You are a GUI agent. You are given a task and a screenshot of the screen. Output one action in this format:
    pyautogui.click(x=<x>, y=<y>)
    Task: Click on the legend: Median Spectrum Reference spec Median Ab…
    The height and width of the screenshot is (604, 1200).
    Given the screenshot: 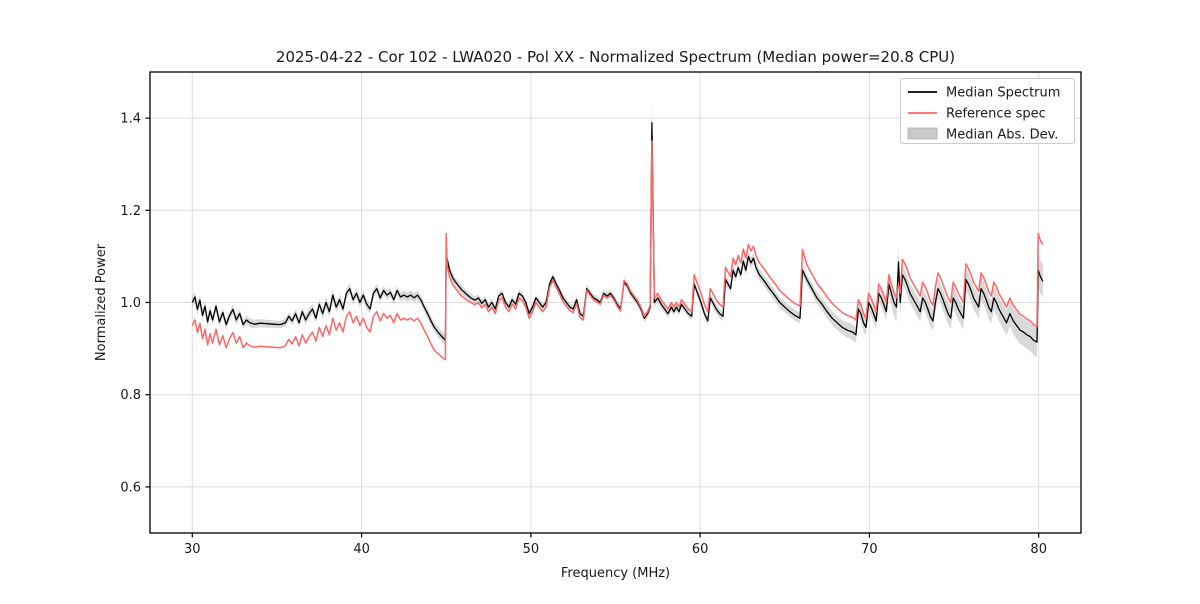 What is the action you would take?
    pyautogui.click(x=987, y=111)
    